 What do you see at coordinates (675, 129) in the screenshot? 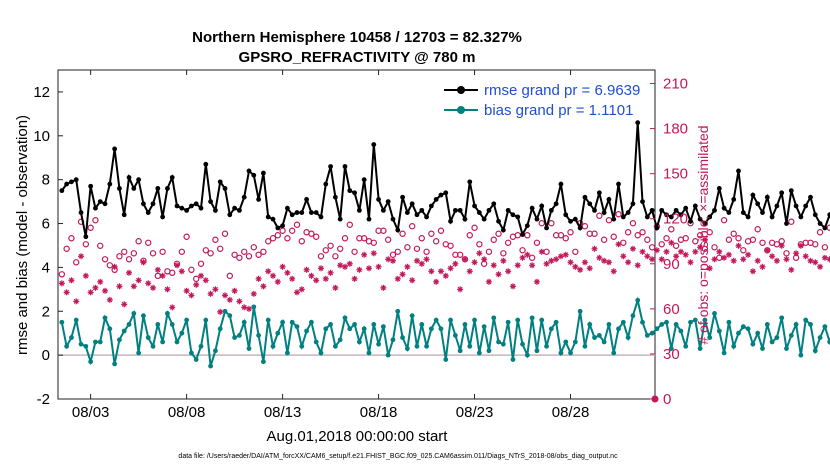
I see `y-right-tick-label: 180` at bounding box center [675, 129].